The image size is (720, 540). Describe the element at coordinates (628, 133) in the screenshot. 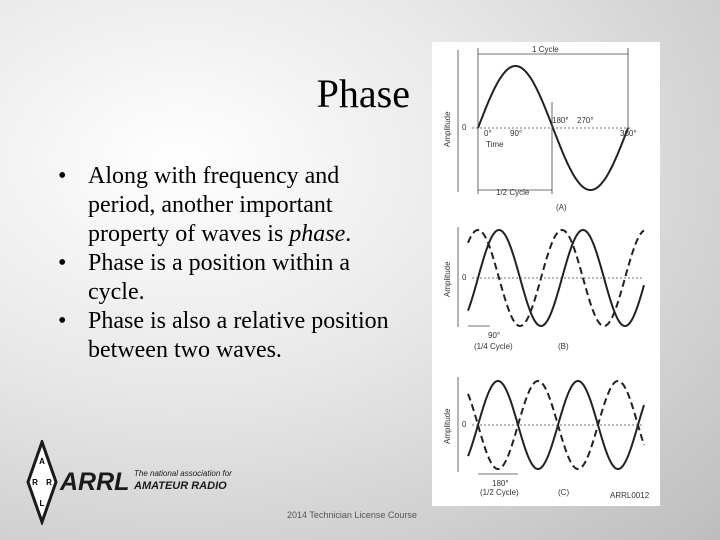

I see `label: 360°` at that location.